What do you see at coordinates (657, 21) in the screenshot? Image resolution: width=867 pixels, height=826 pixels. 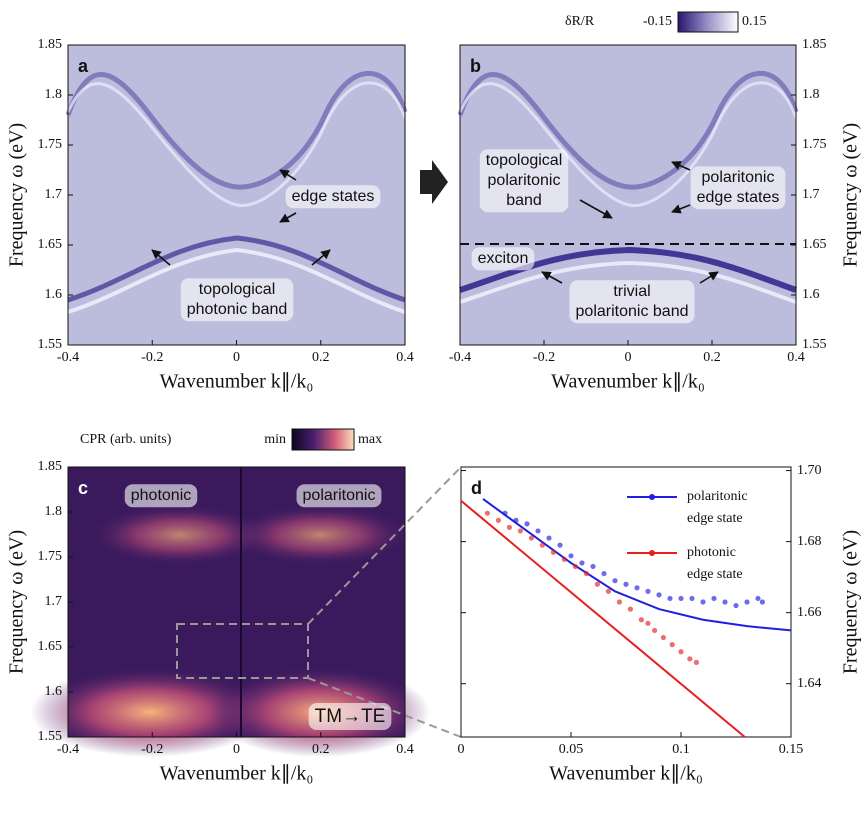 I see `colorbar-min: -0.15` at bounding box center [657, 21].